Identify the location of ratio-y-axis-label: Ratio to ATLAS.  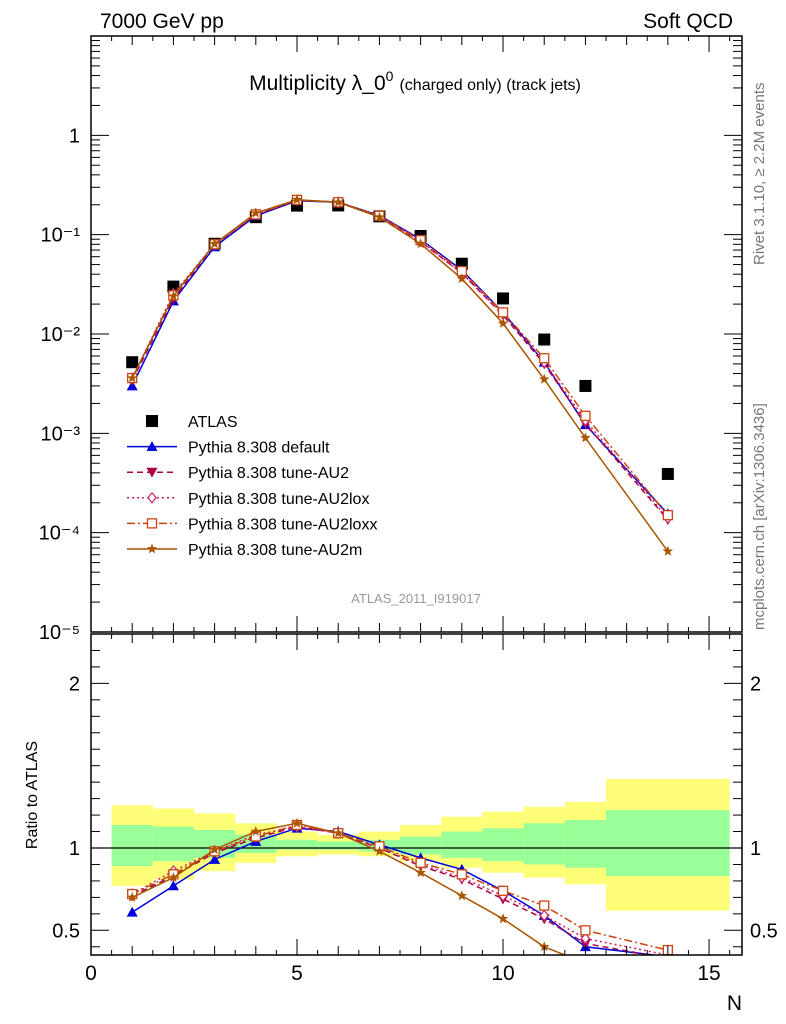
(32, 795).